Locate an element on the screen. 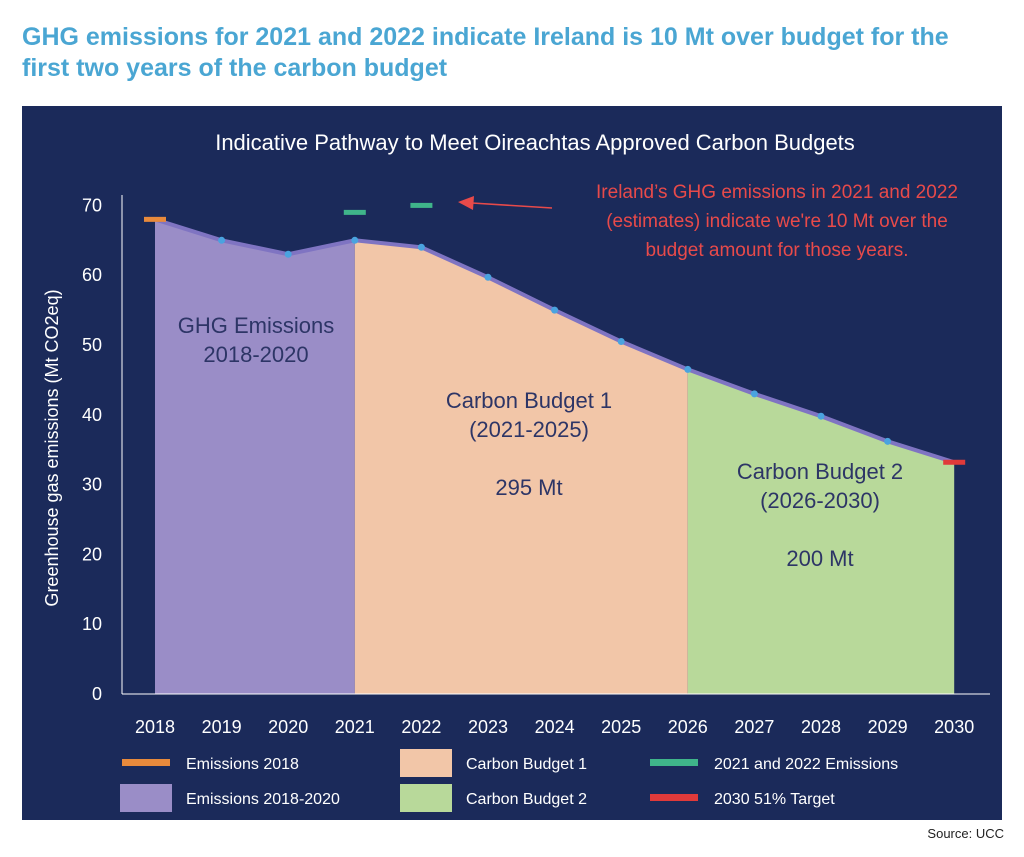 The height and width of the screenshot is (857, 1024). marker_target-marker is located at coordinates (954, 462).